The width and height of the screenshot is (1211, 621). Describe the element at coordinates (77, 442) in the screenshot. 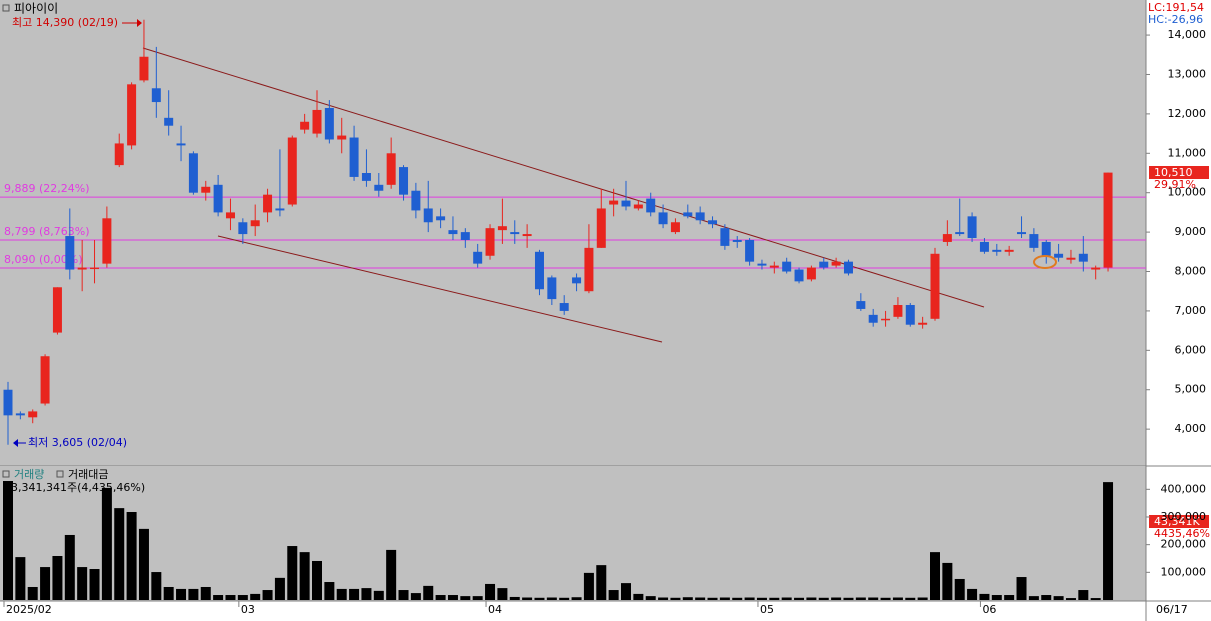

I see `low-annotation: 최저 3,605 (02/04)` at that location.